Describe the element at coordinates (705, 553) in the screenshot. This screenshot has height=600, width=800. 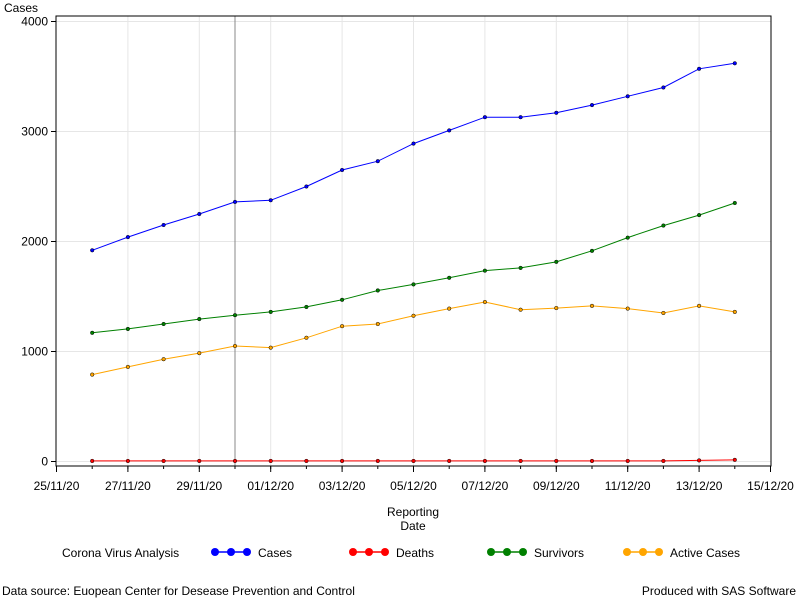
I see `legend-label-active-cases: Active Cases` at that location.